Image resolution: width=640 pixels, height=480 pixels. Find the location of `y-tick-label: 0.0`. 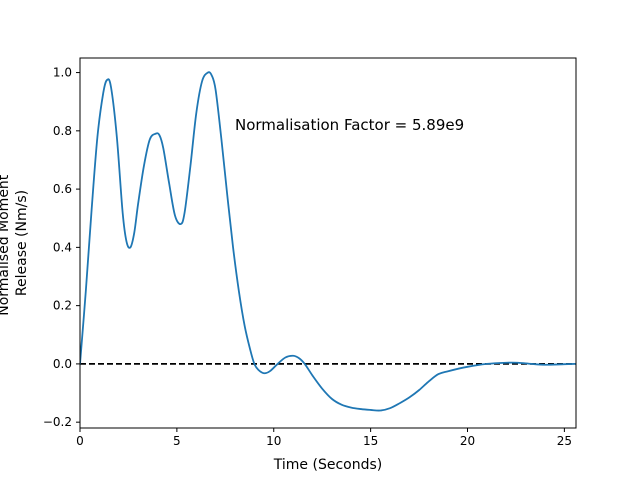

y-tick-label: 0.0 is located at coordinates (62, 364).